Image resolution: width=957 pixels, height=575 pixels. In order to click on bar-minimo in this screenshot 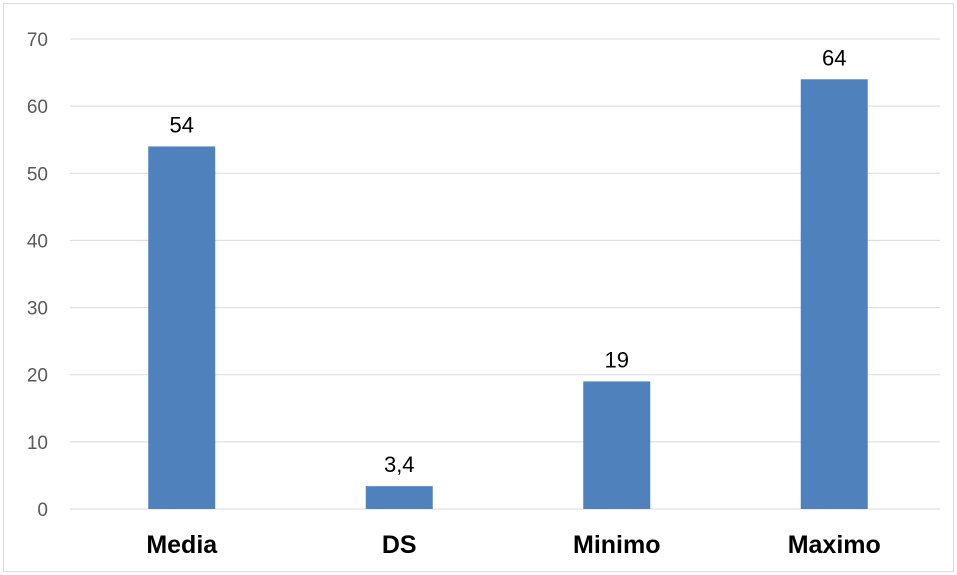, I will do `click(617, 445)`.